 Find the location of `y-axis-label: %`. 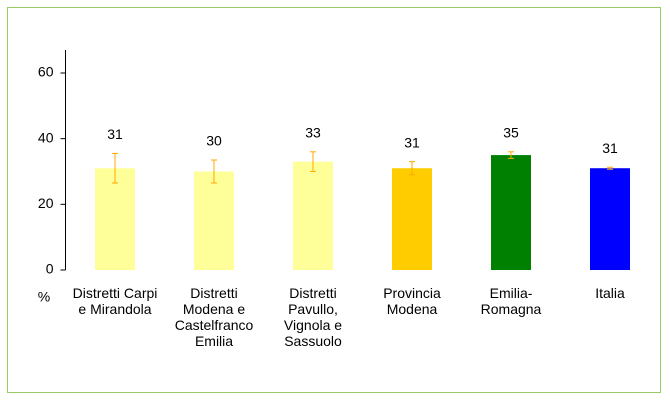

y-axis-label: % is located at coordinates (44, 297).